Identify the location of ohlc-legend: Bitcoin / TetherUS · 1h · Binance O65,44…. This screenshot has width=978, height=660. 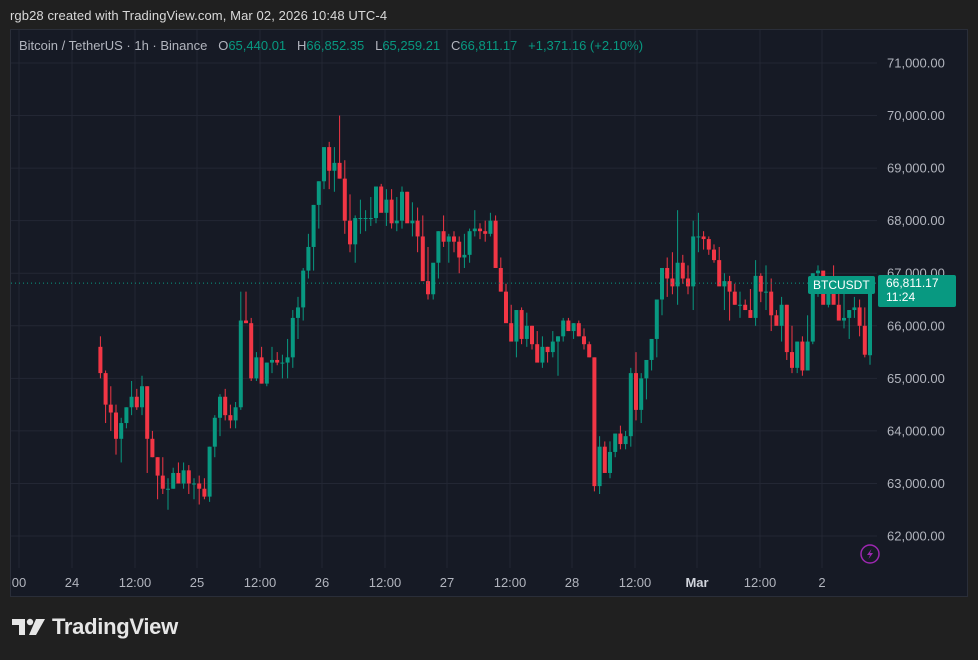
(331, 45).